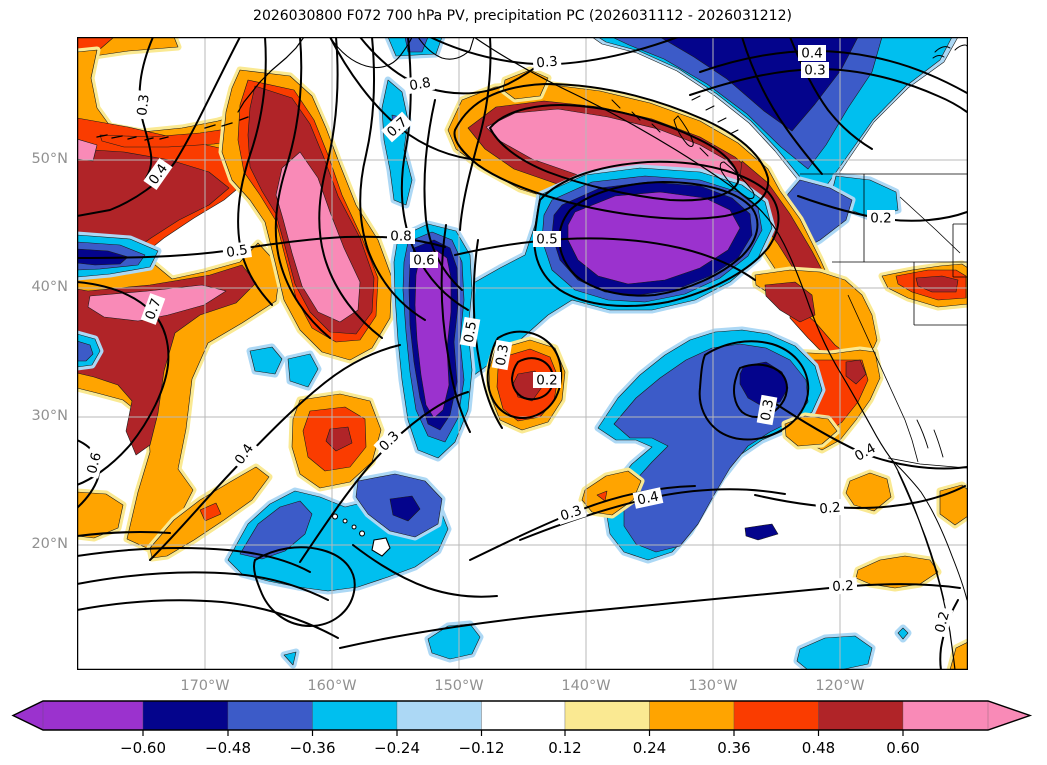 The image size is (1047, 765). I want to click on colorbar-segment-darkred, so click(861, 715).